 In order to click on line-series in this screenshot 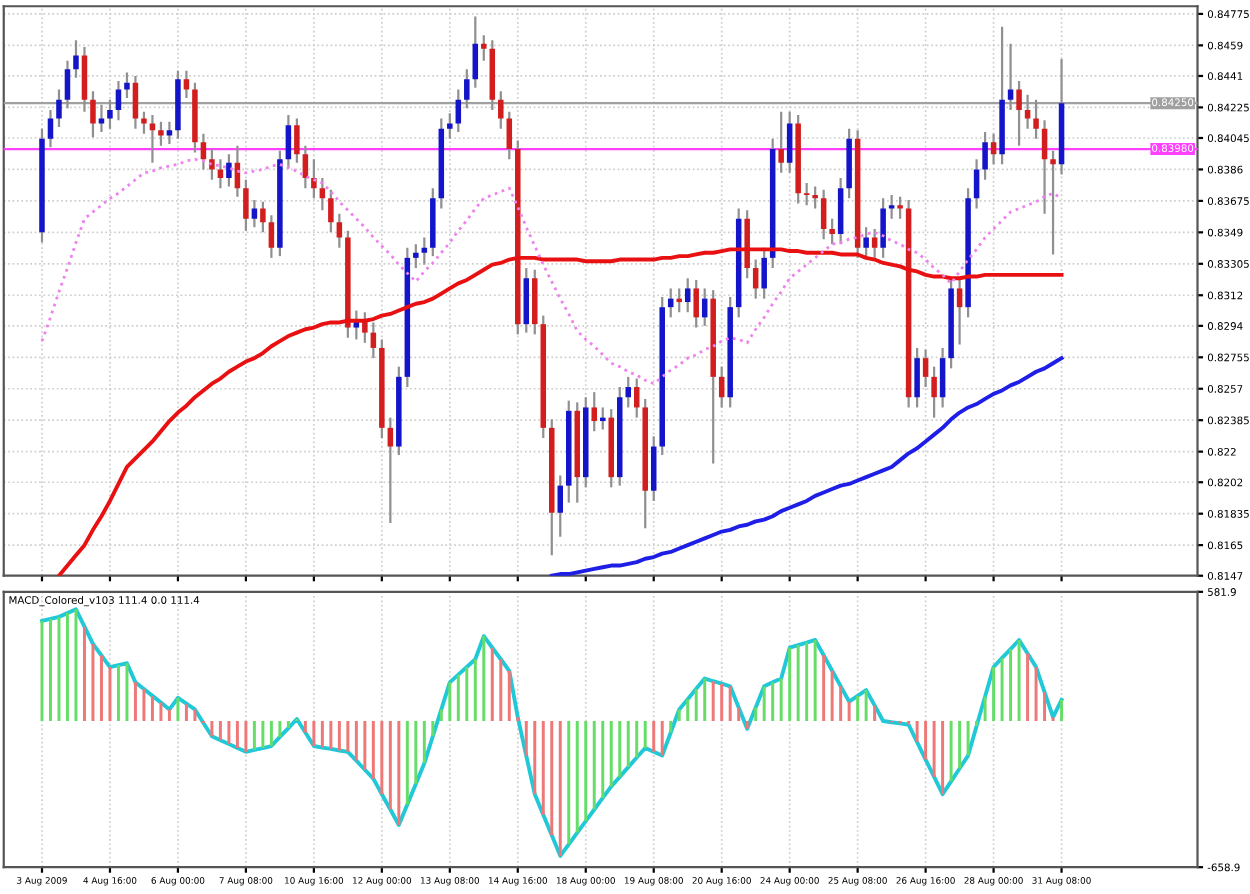, I will do `click(806, 466)`.